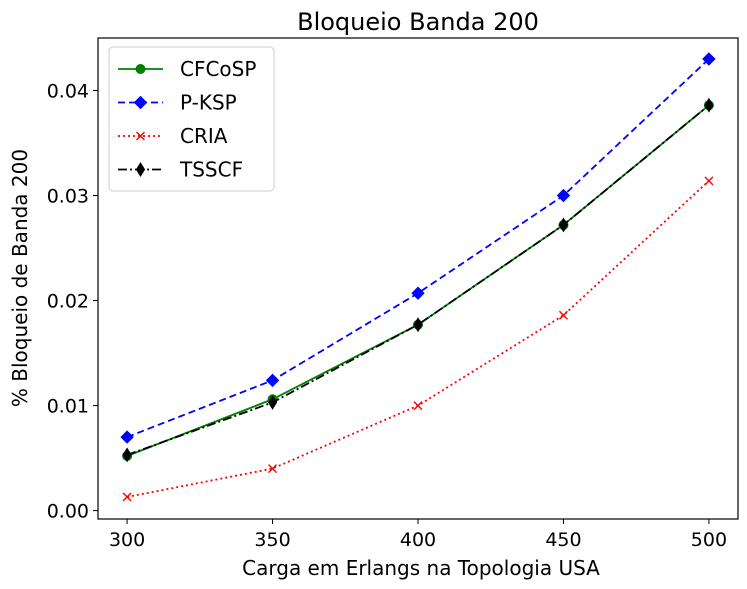 The image size is (747, 589). I want to click on x-axis-title: Carga em Erlangs na Topologia USA, so click(421, 568).